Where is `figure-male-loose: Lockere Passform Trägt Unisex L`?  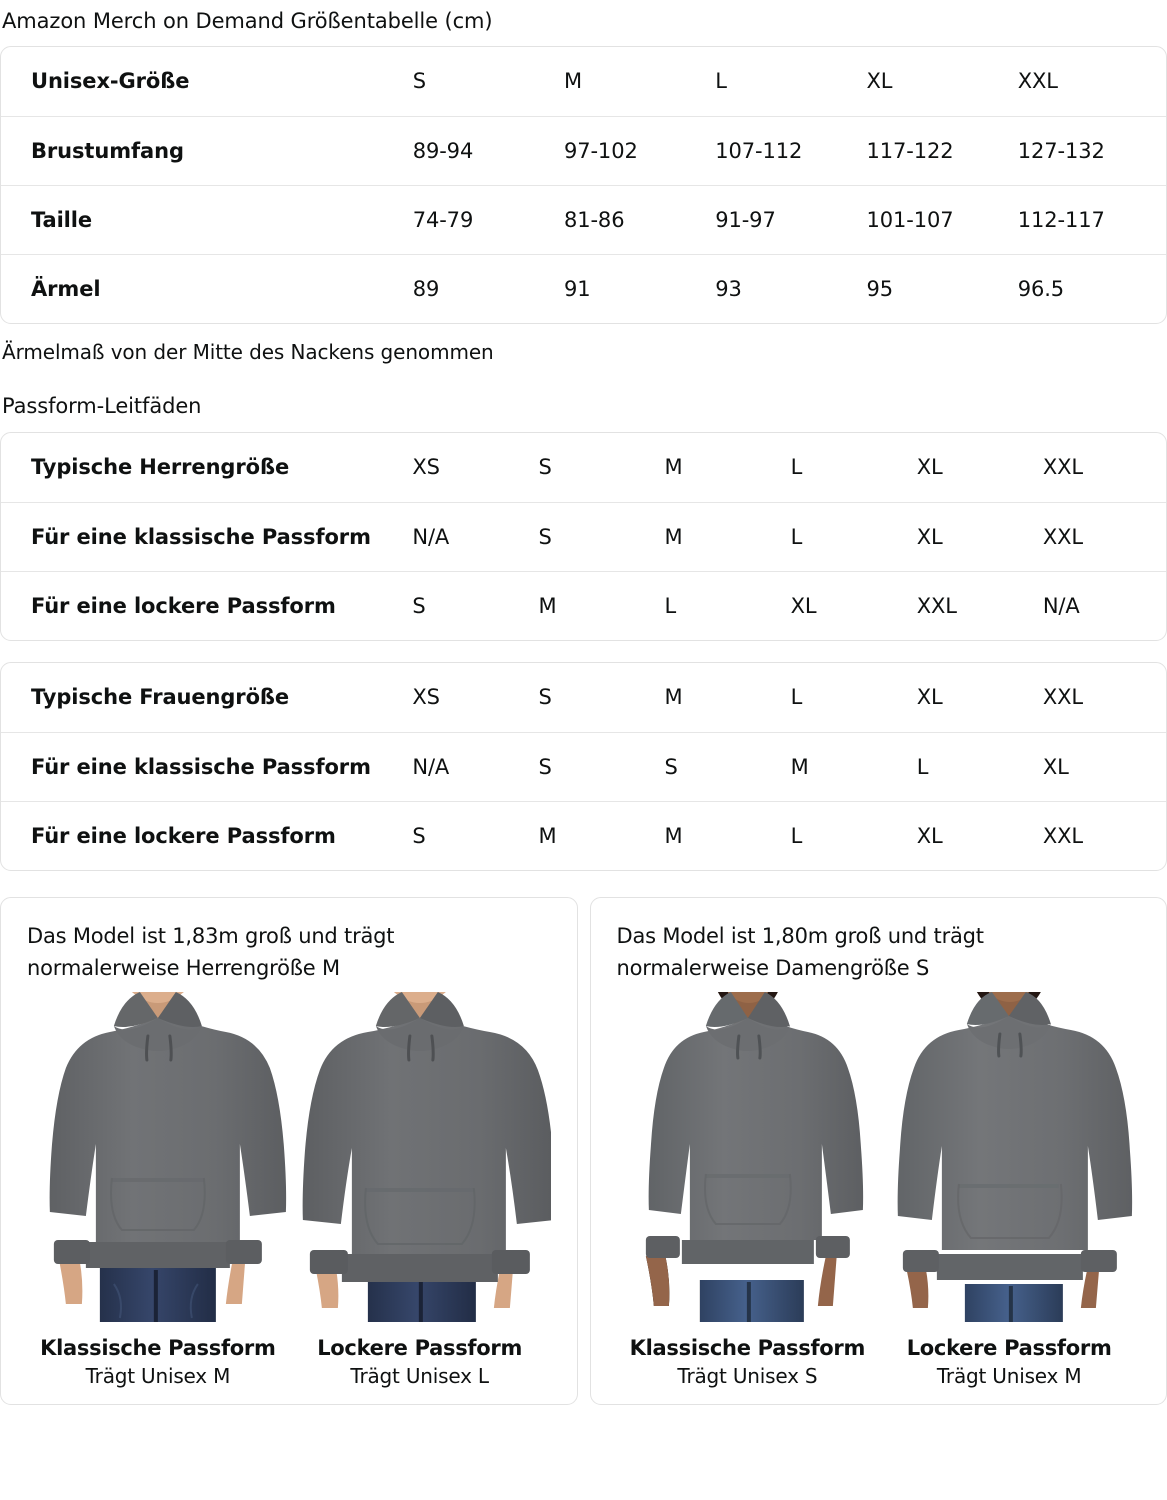 figure-male-loose: Lockere Passform Trägt Unisex L is located at coordinates (420, 1190).